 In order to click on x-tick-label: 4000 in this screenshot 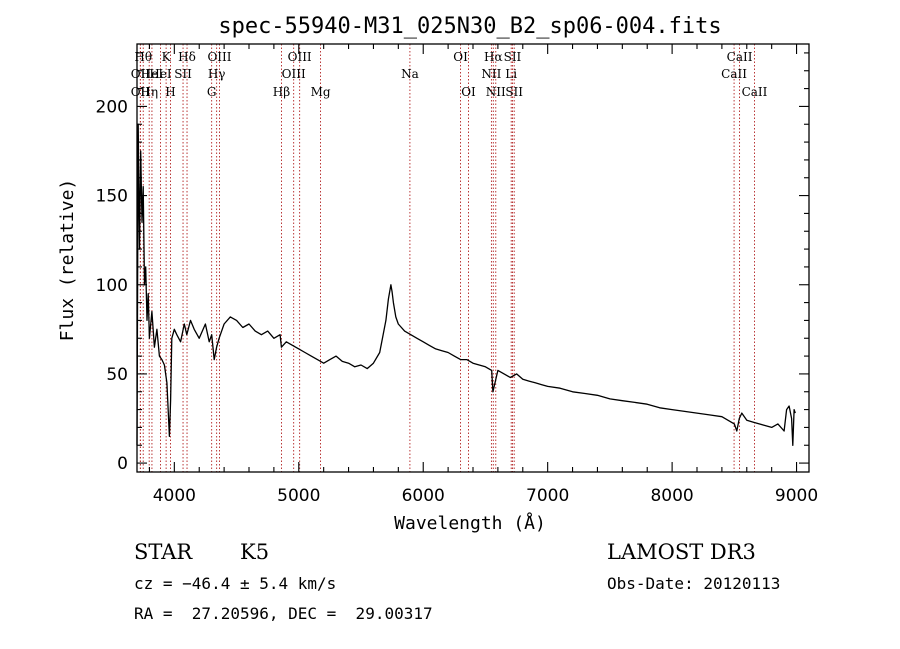, I will do `click(174, 496)`.